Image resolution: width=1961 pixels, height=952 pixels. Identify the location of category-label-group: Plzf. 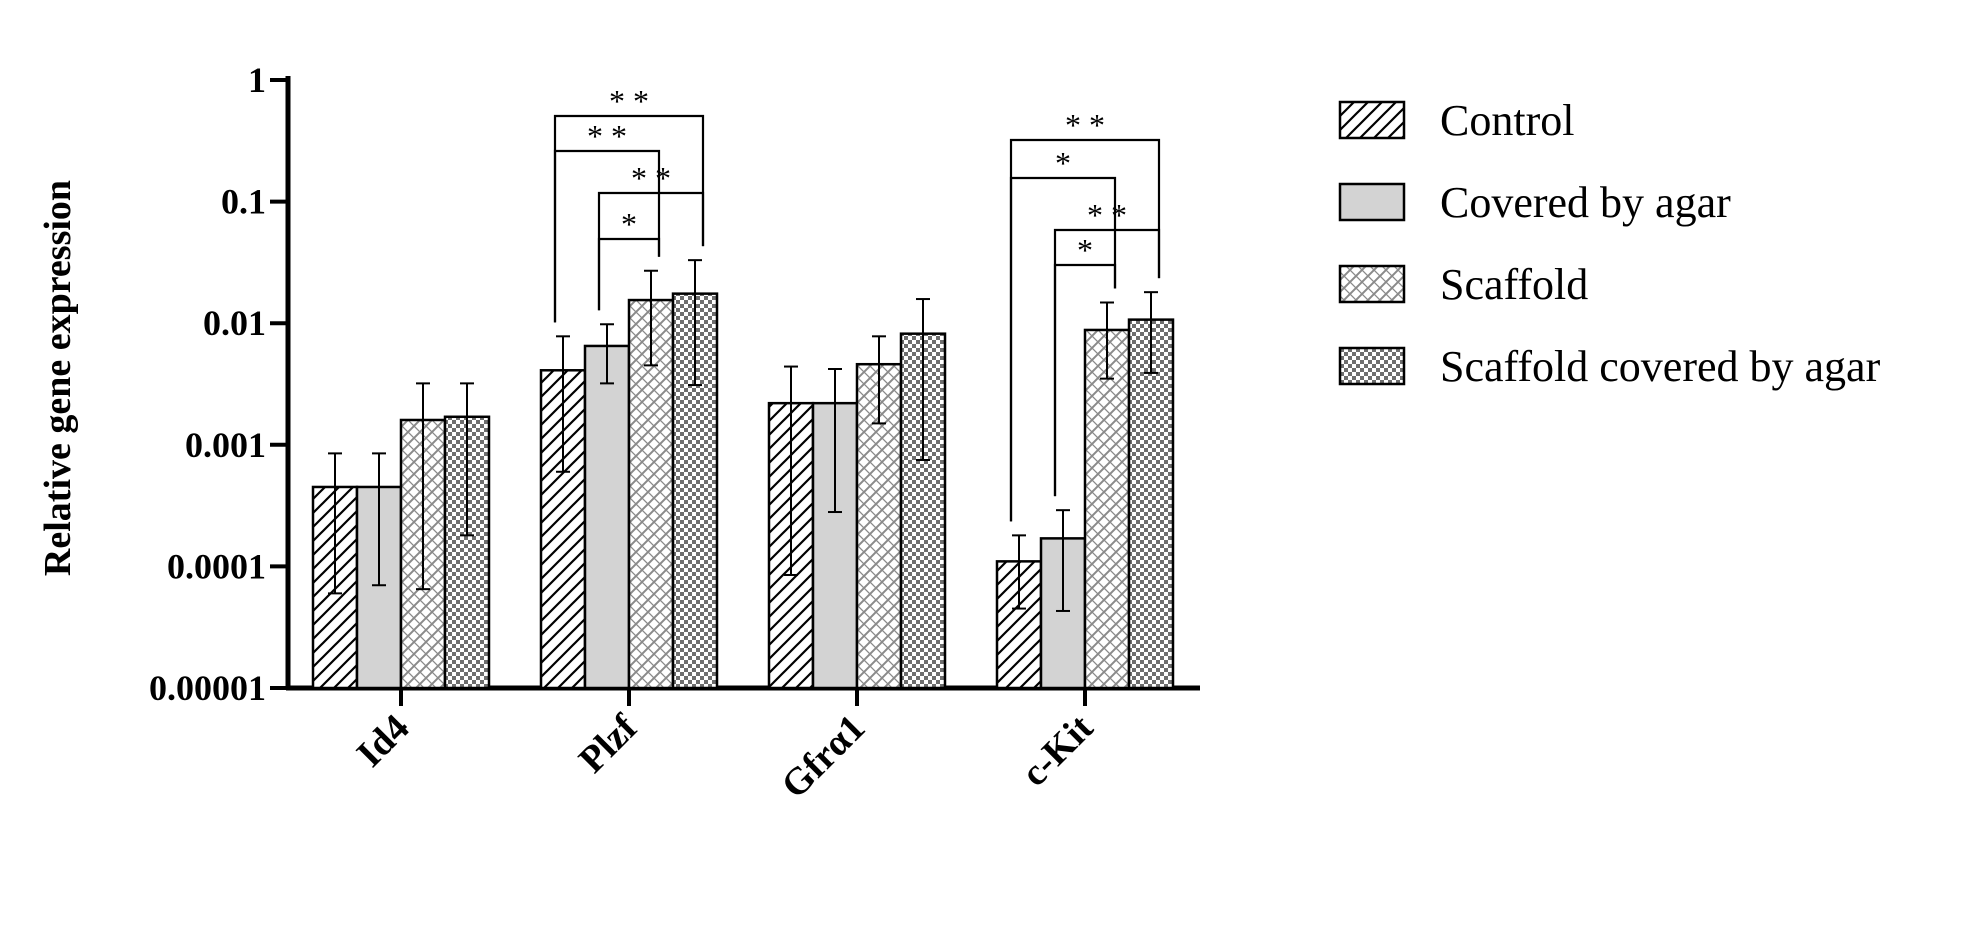
(608, 743).